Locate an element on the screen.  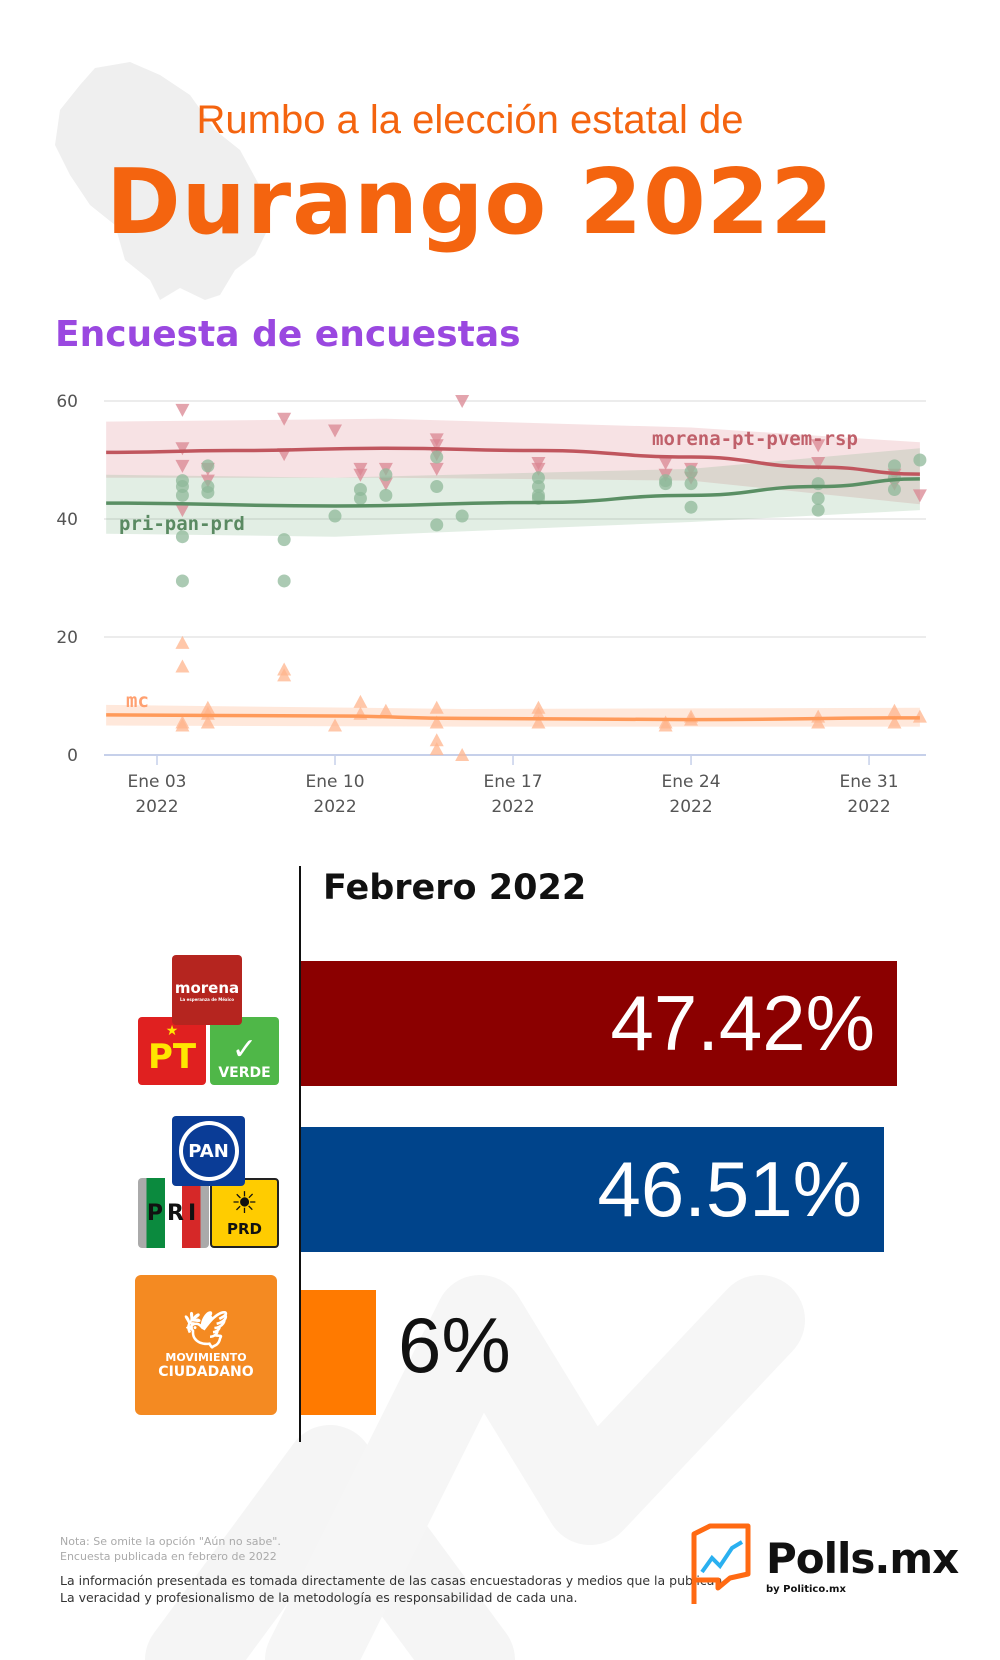
result-value: 6% is located at coordinates (454, 1345).